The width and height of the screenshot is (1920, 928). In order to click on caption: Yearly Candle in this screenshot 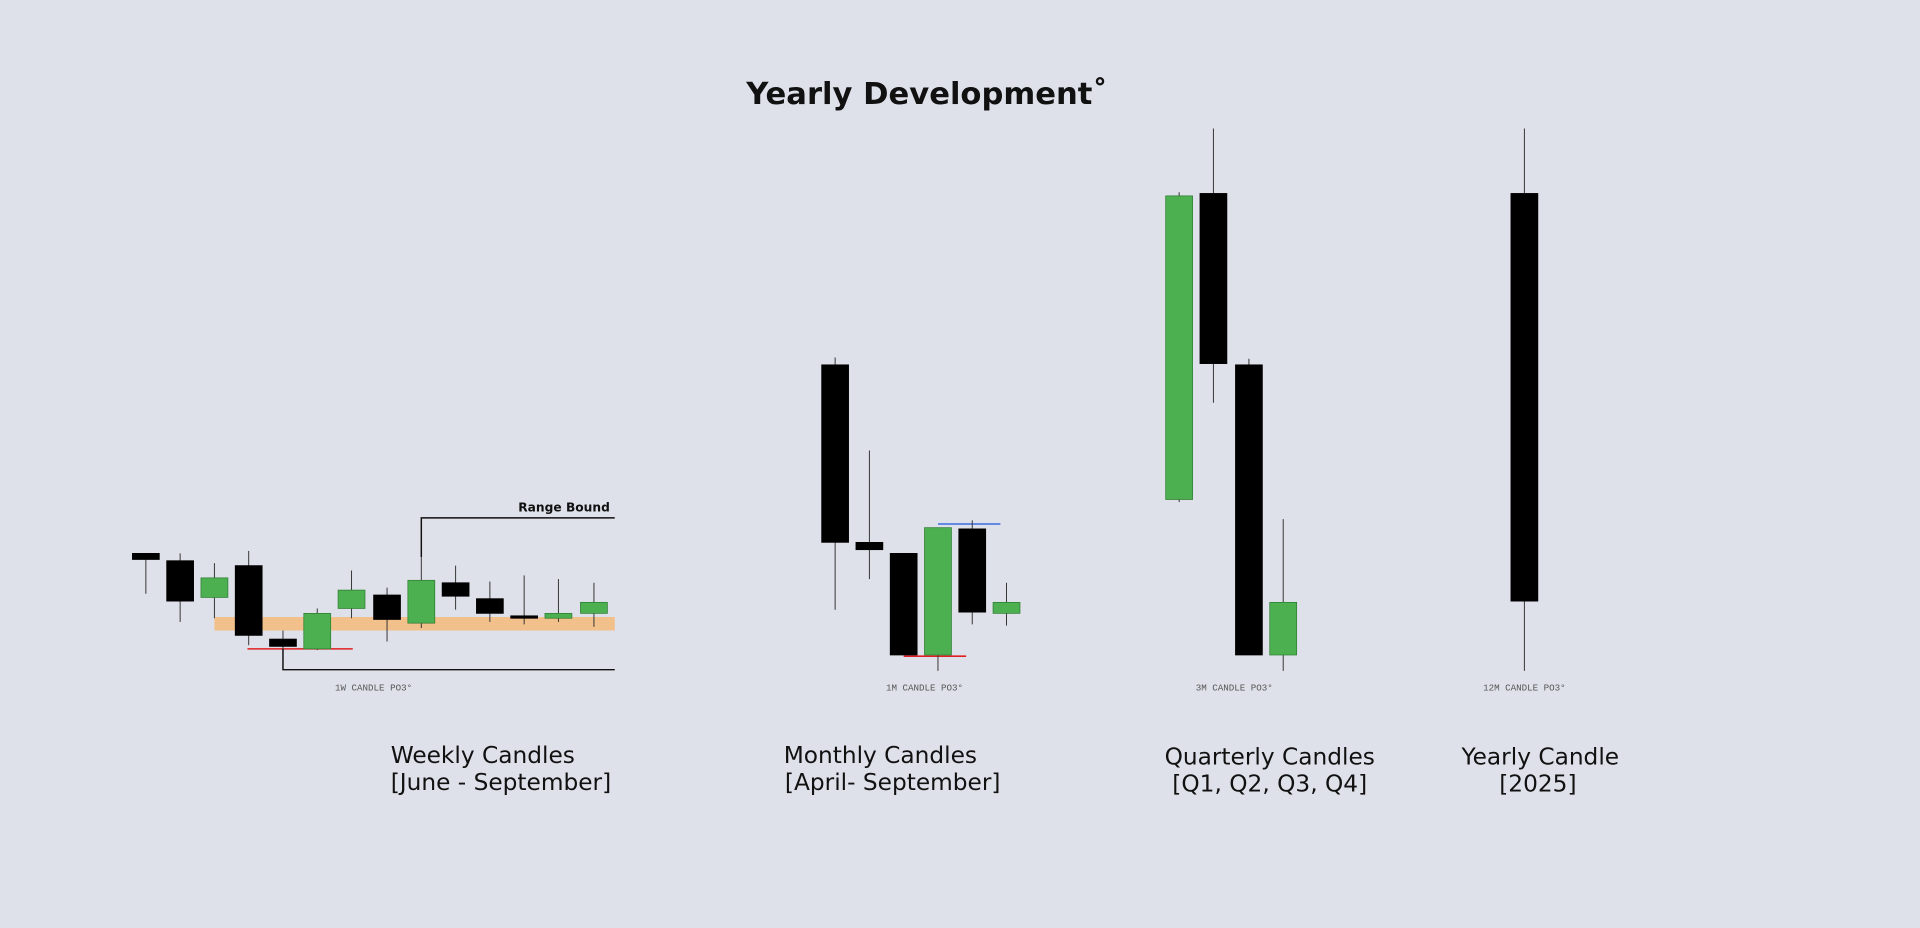, I will do `click(1540, 756)`.